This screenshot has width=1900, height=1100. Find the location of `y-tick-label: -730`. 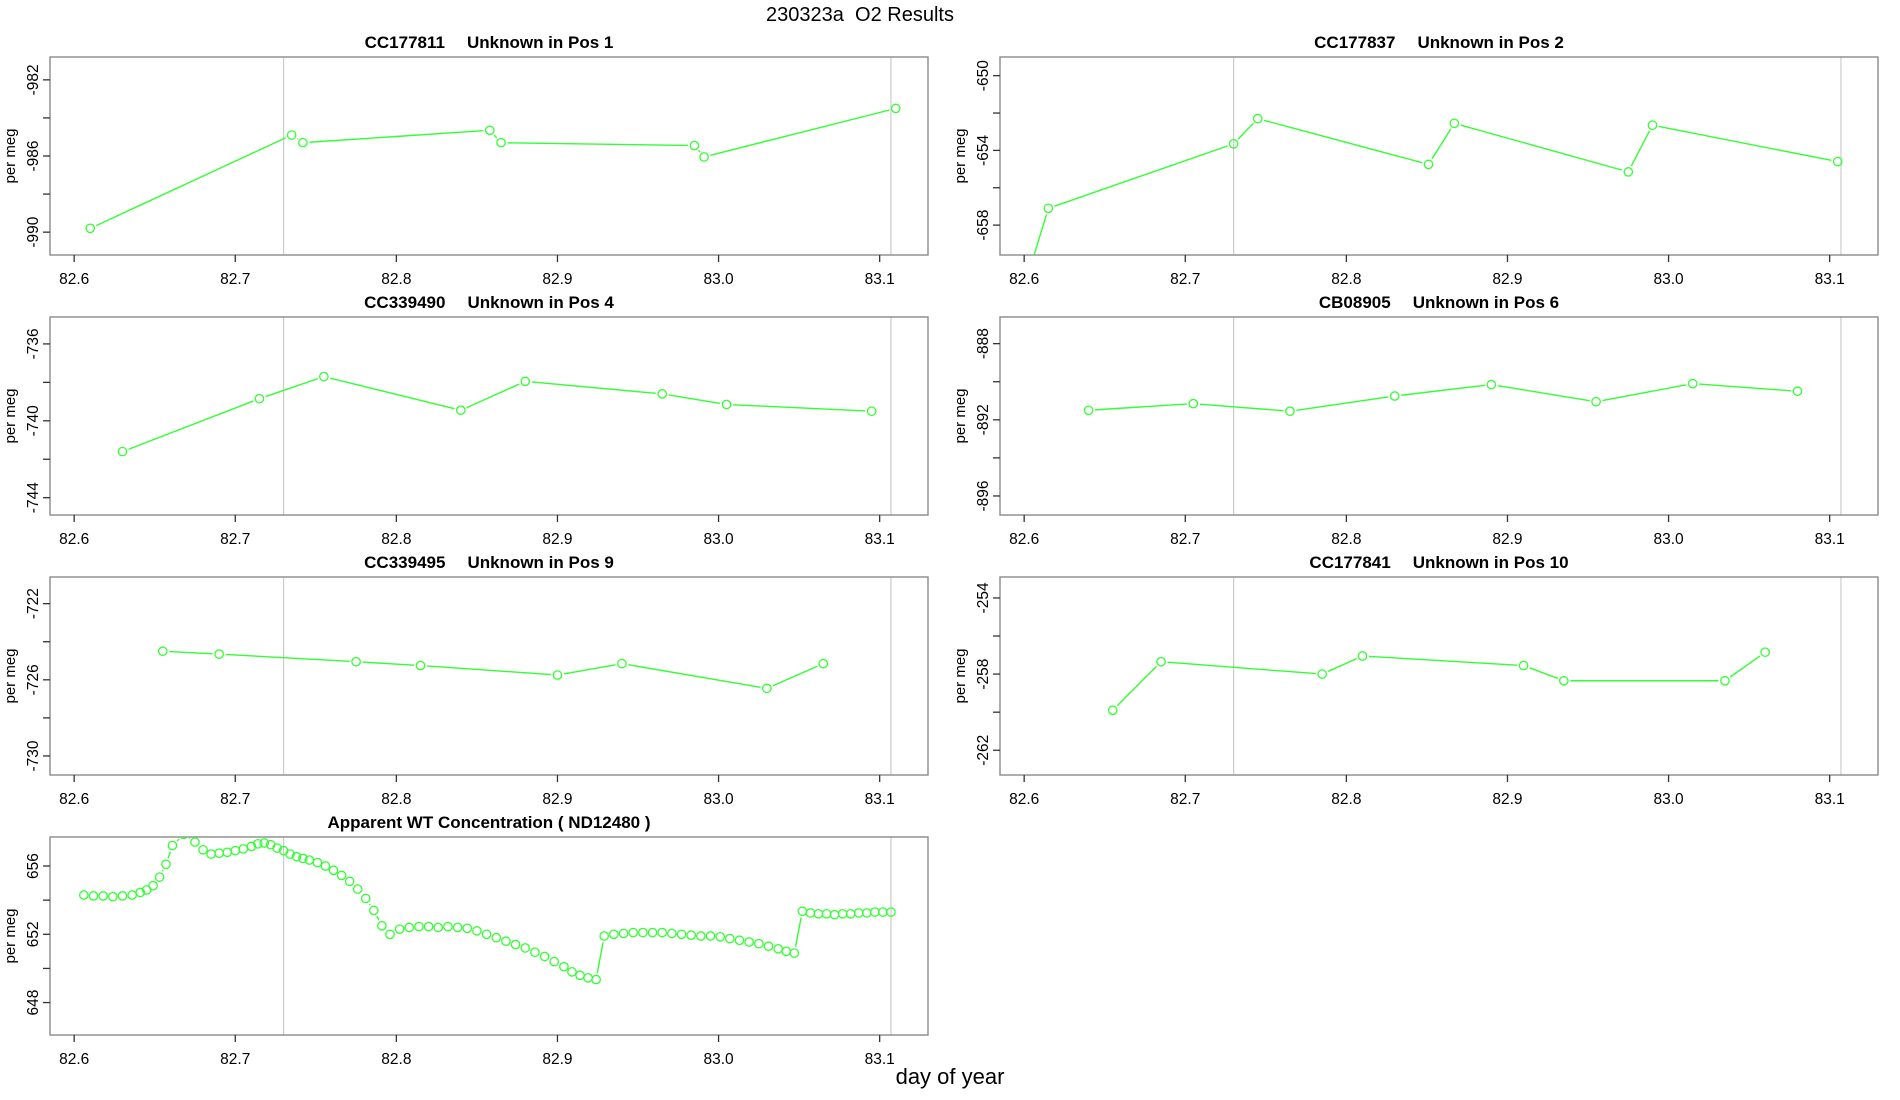

y-tick-label: -730 is located at coordinates (33, 755).